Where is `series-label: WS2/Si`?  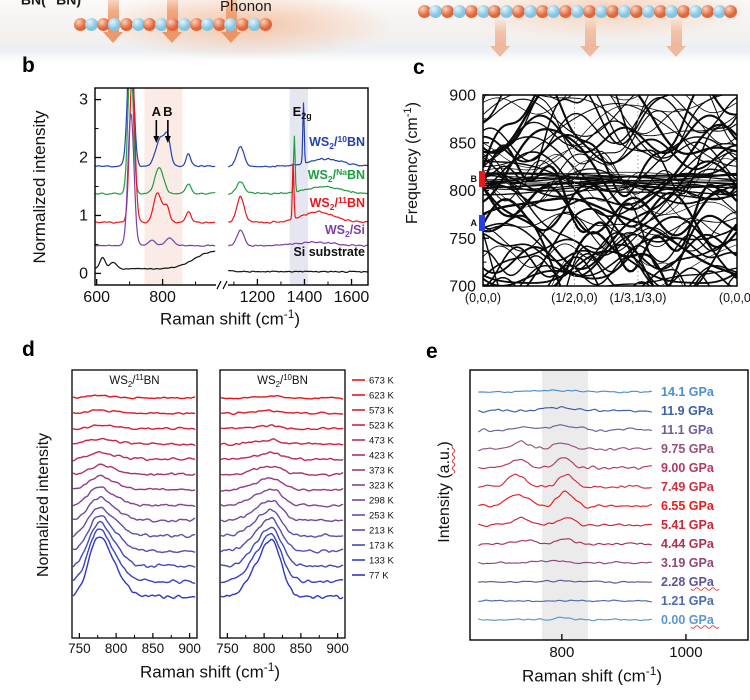
series-label: WS2/Si is located at coordinates (345, 231).